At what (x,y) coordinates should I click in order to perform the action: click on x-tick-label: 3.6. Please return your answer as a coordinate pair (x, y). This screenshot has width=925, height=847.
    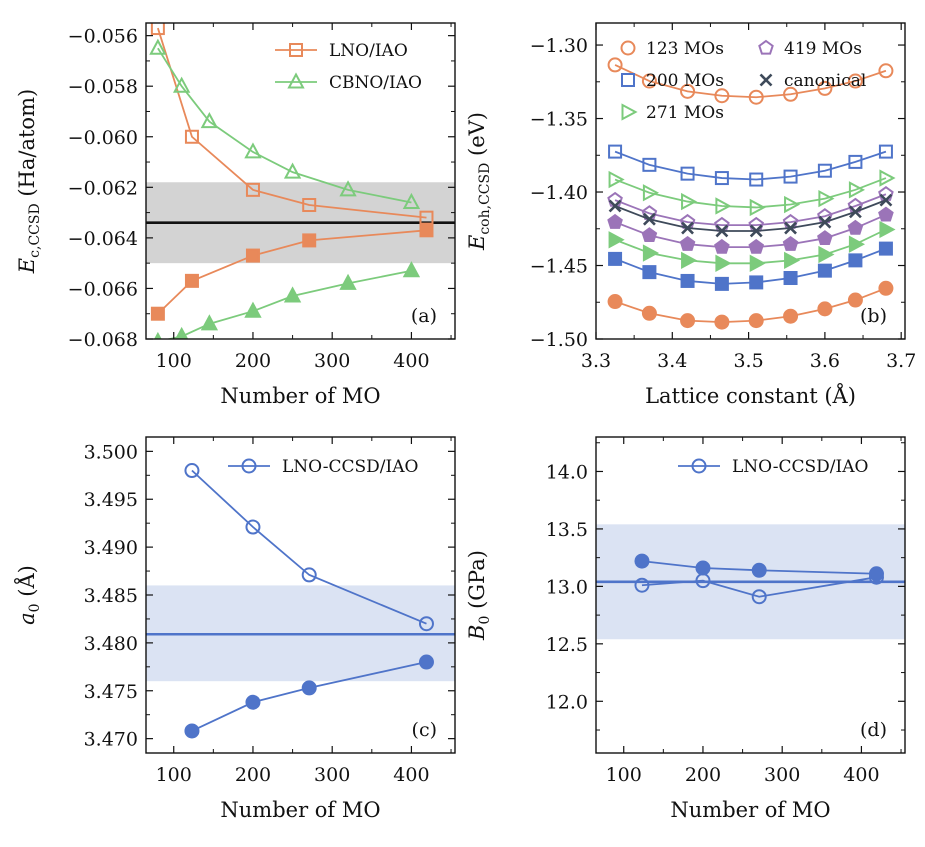
    Looking at the image, I should click on (825, 361).